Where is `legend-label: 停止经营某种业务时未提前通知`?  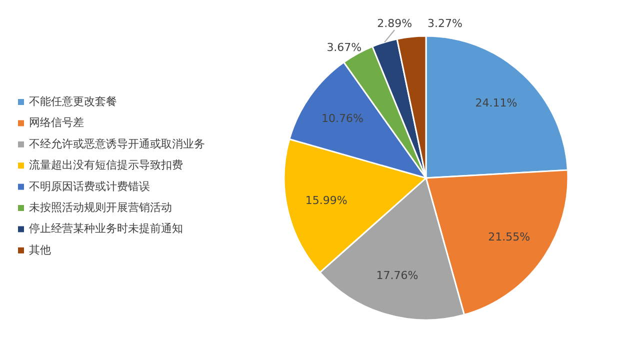
legend-label: 停止经营某种业务时未提前通知 is located at coordinates (106, 229).